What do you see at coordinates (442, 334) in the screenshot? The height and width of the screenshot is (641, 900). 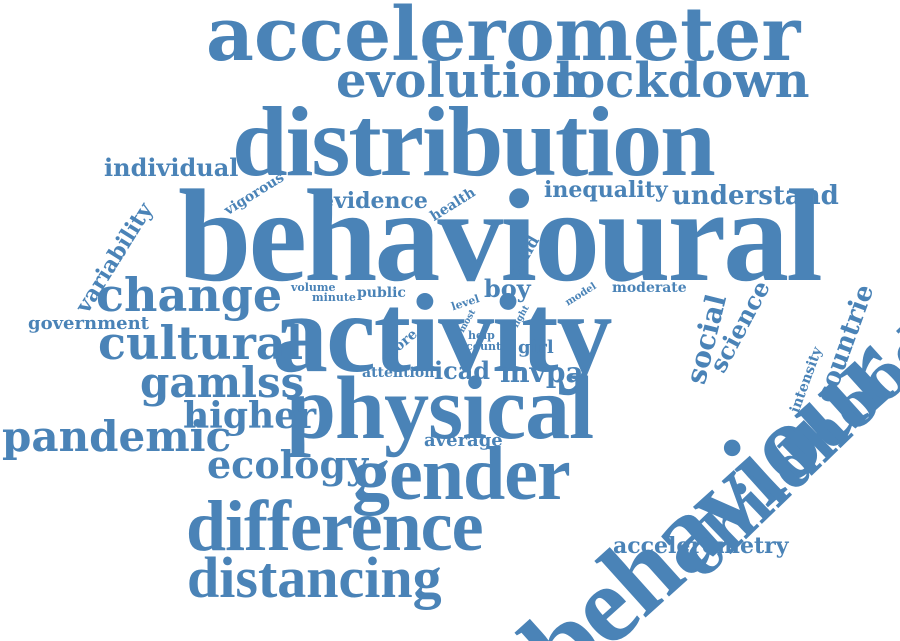 I see `word-activity: activity` at bounding box center [442, 334].